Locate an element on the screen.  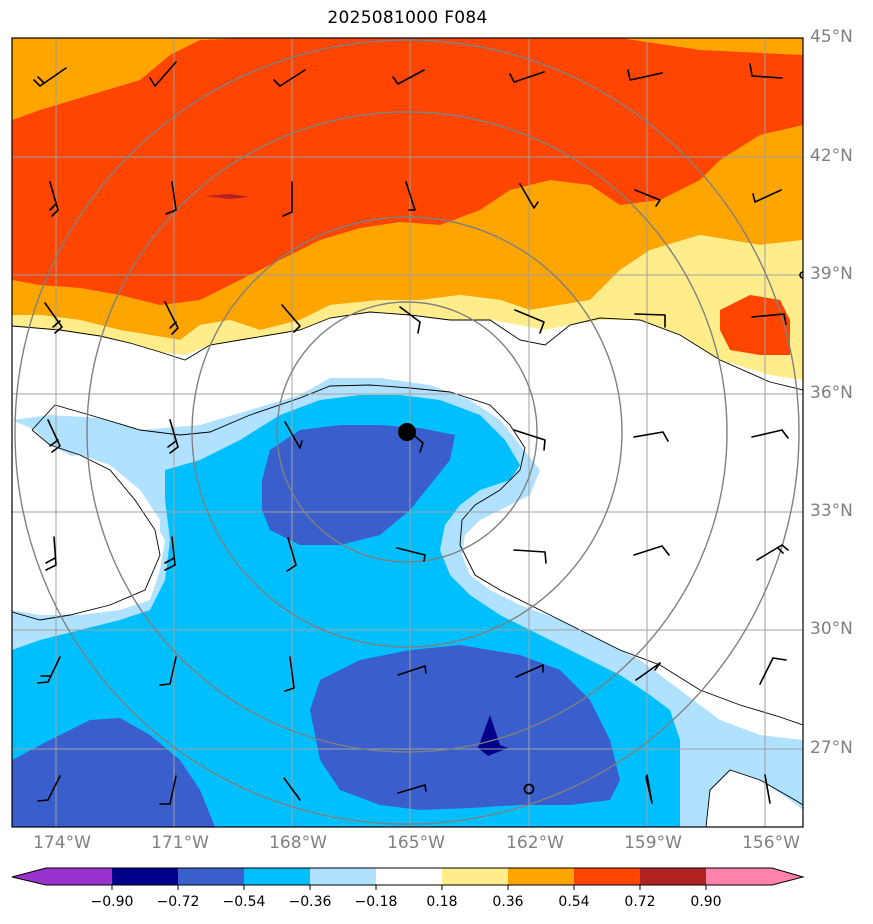
lat-label-30n: 30°N is located at coordinates (831, 629).